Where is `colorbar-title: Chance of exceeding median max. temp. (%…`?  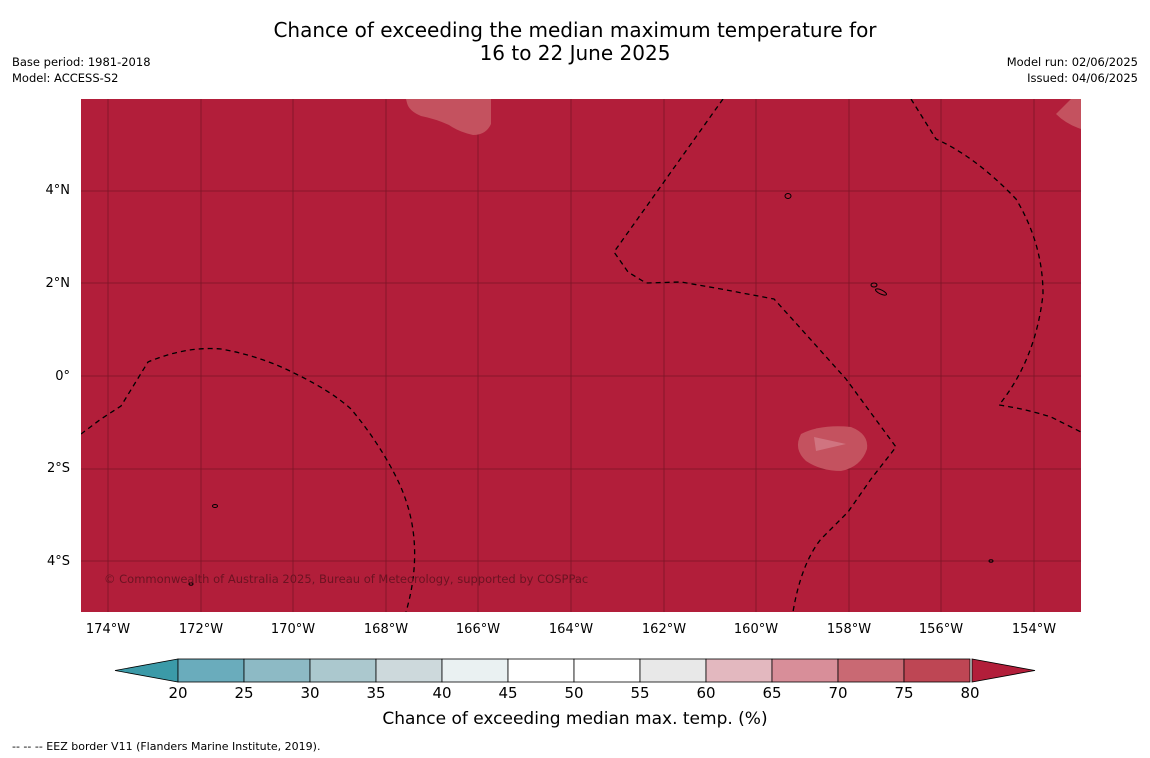 colorbar-title: Chance of exceeding median max. temp. (%… is located at coordinates (575, 719).